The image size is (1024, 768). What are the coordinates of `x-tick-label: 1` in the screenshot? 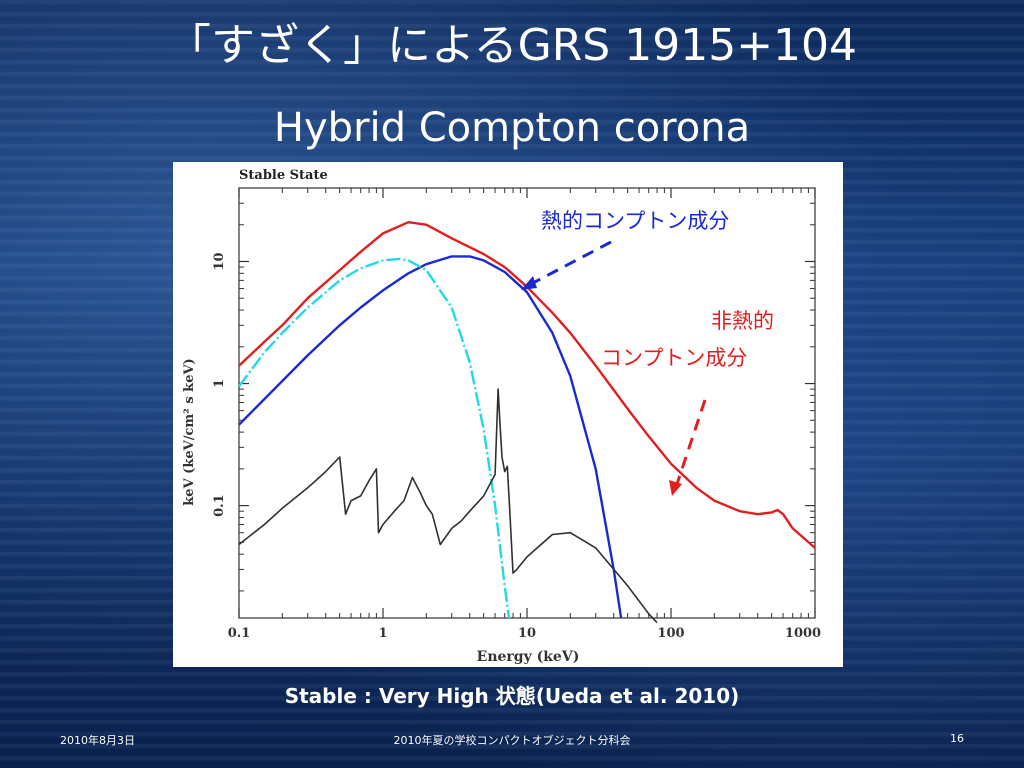 It's located at (382, 633).